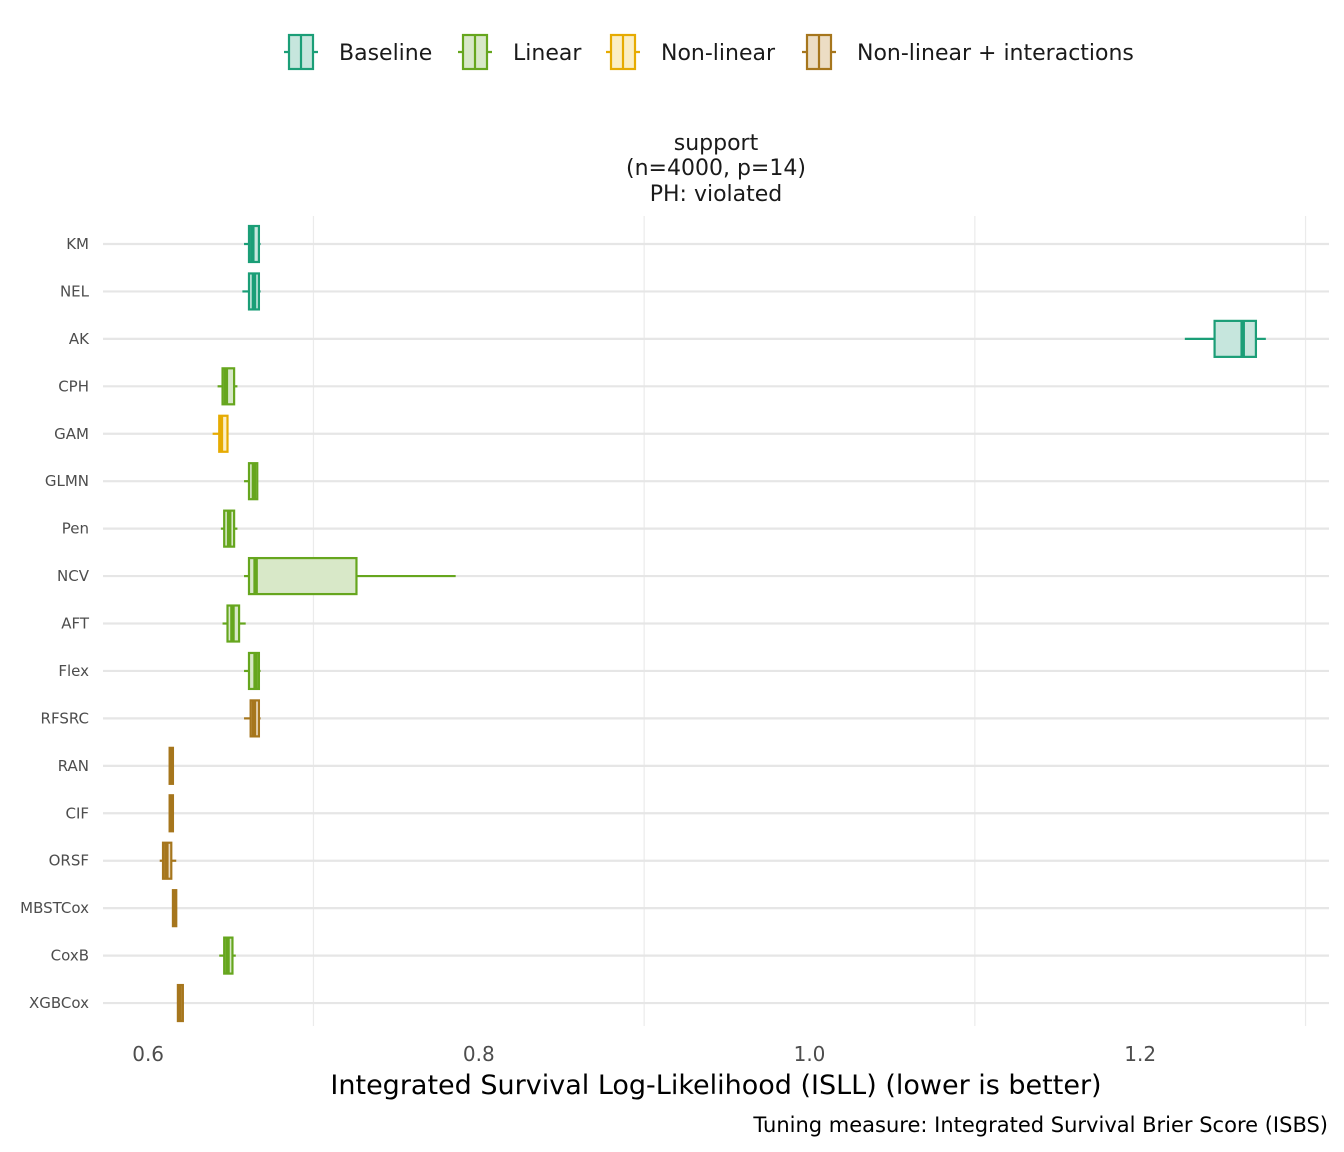 The width and height of the screenshot is (1344, 1152). I want to click on legend-item-non-linear-interactions: Non-linear + interactions, so click(968, 52).